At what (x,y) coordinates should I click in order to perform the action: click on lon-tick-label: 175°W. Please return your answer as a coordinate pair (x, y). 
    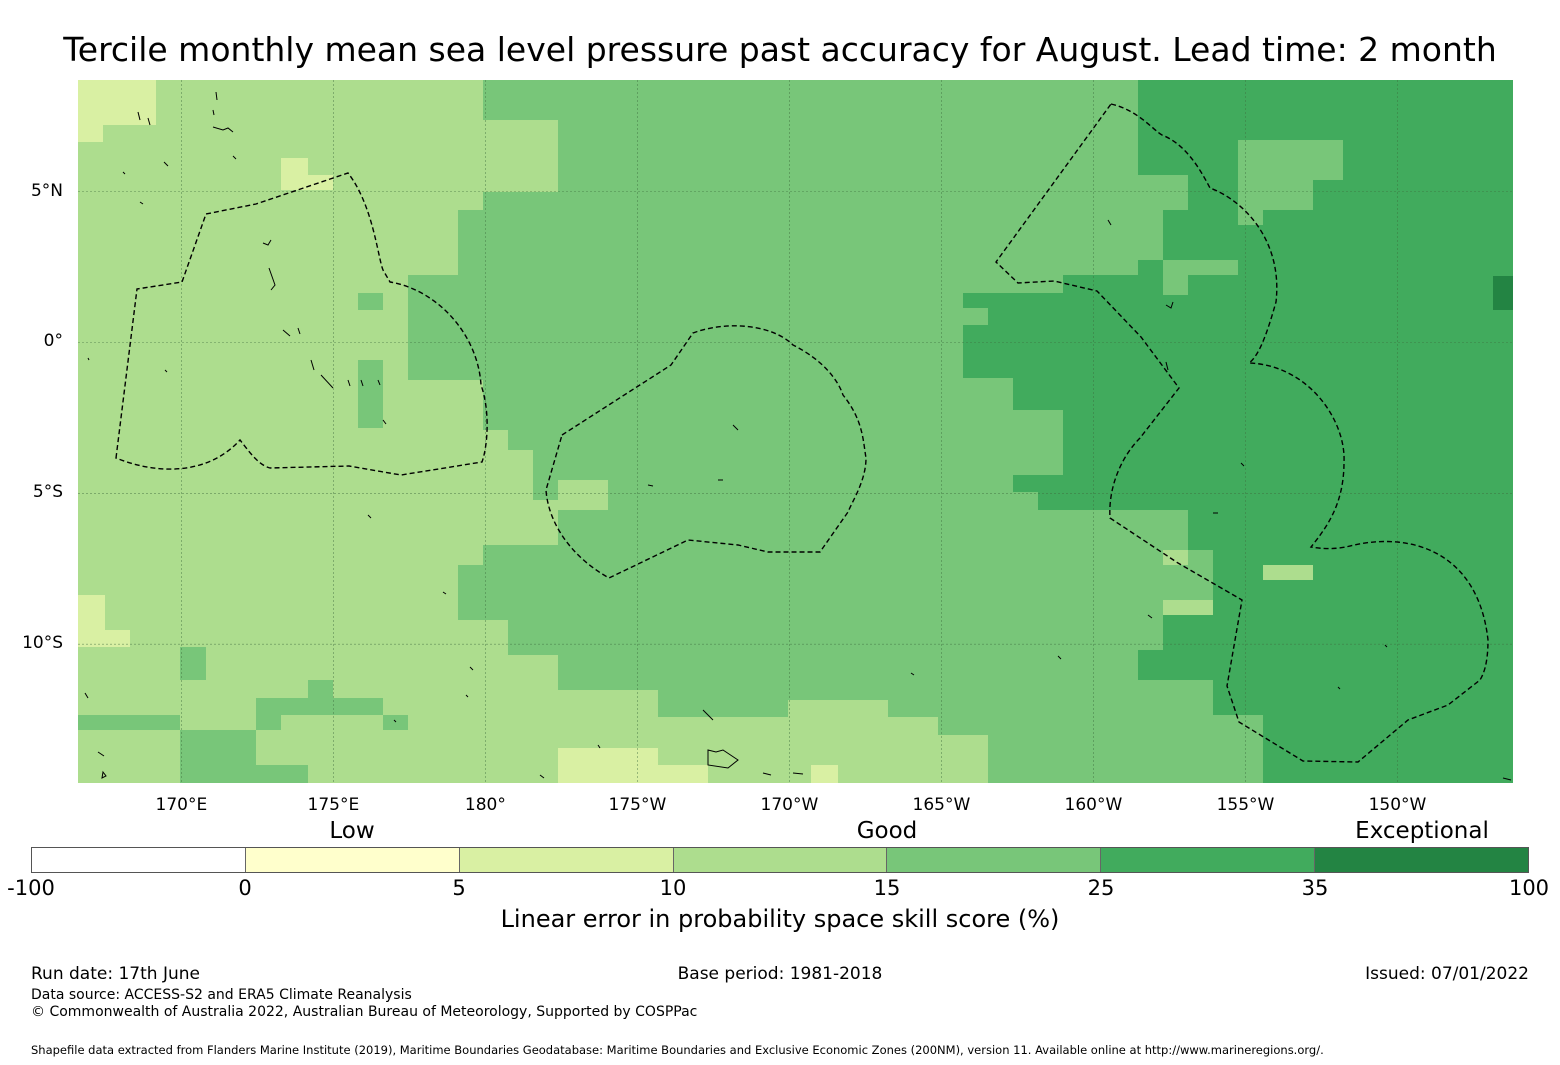
    Looking at the image, I should click on (637, 805).